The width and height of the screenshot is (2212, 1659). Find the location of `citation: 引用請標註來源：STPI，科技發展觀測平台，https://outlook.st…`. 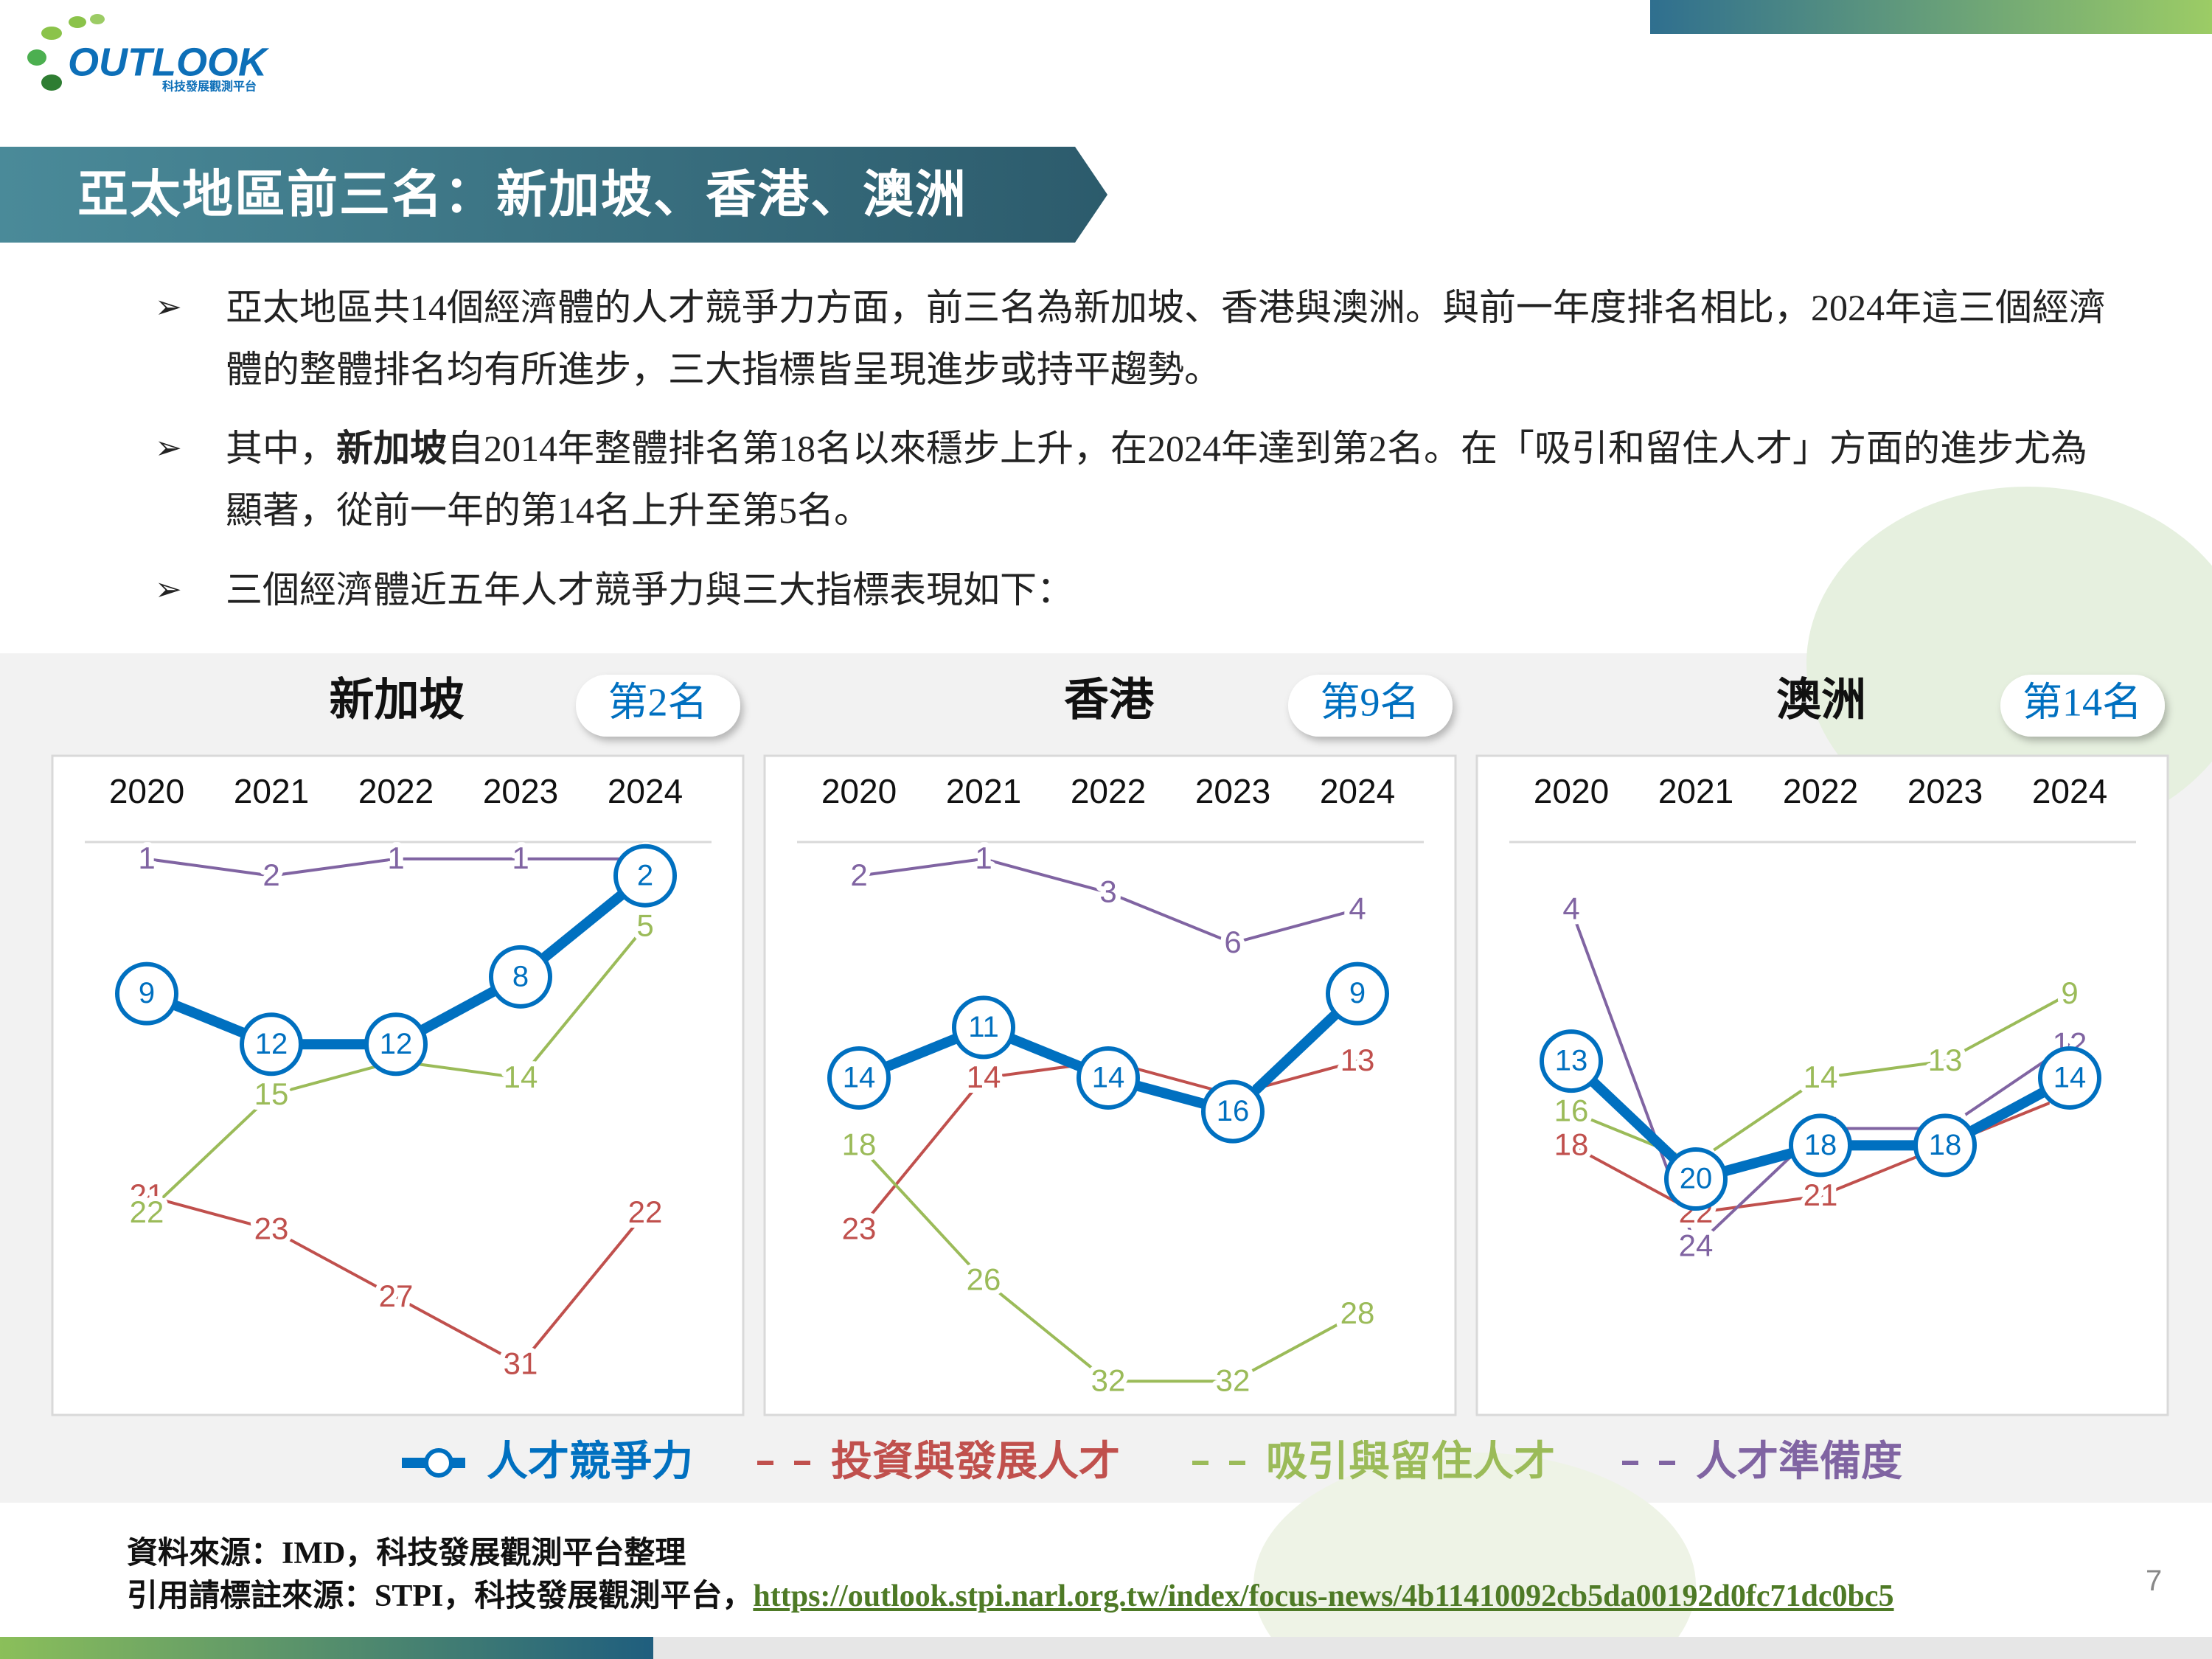

citation: 引用請標註來源：STPI，科技發展觀測平台，https://outlook.st… is located at coordinates (1010, 1593).